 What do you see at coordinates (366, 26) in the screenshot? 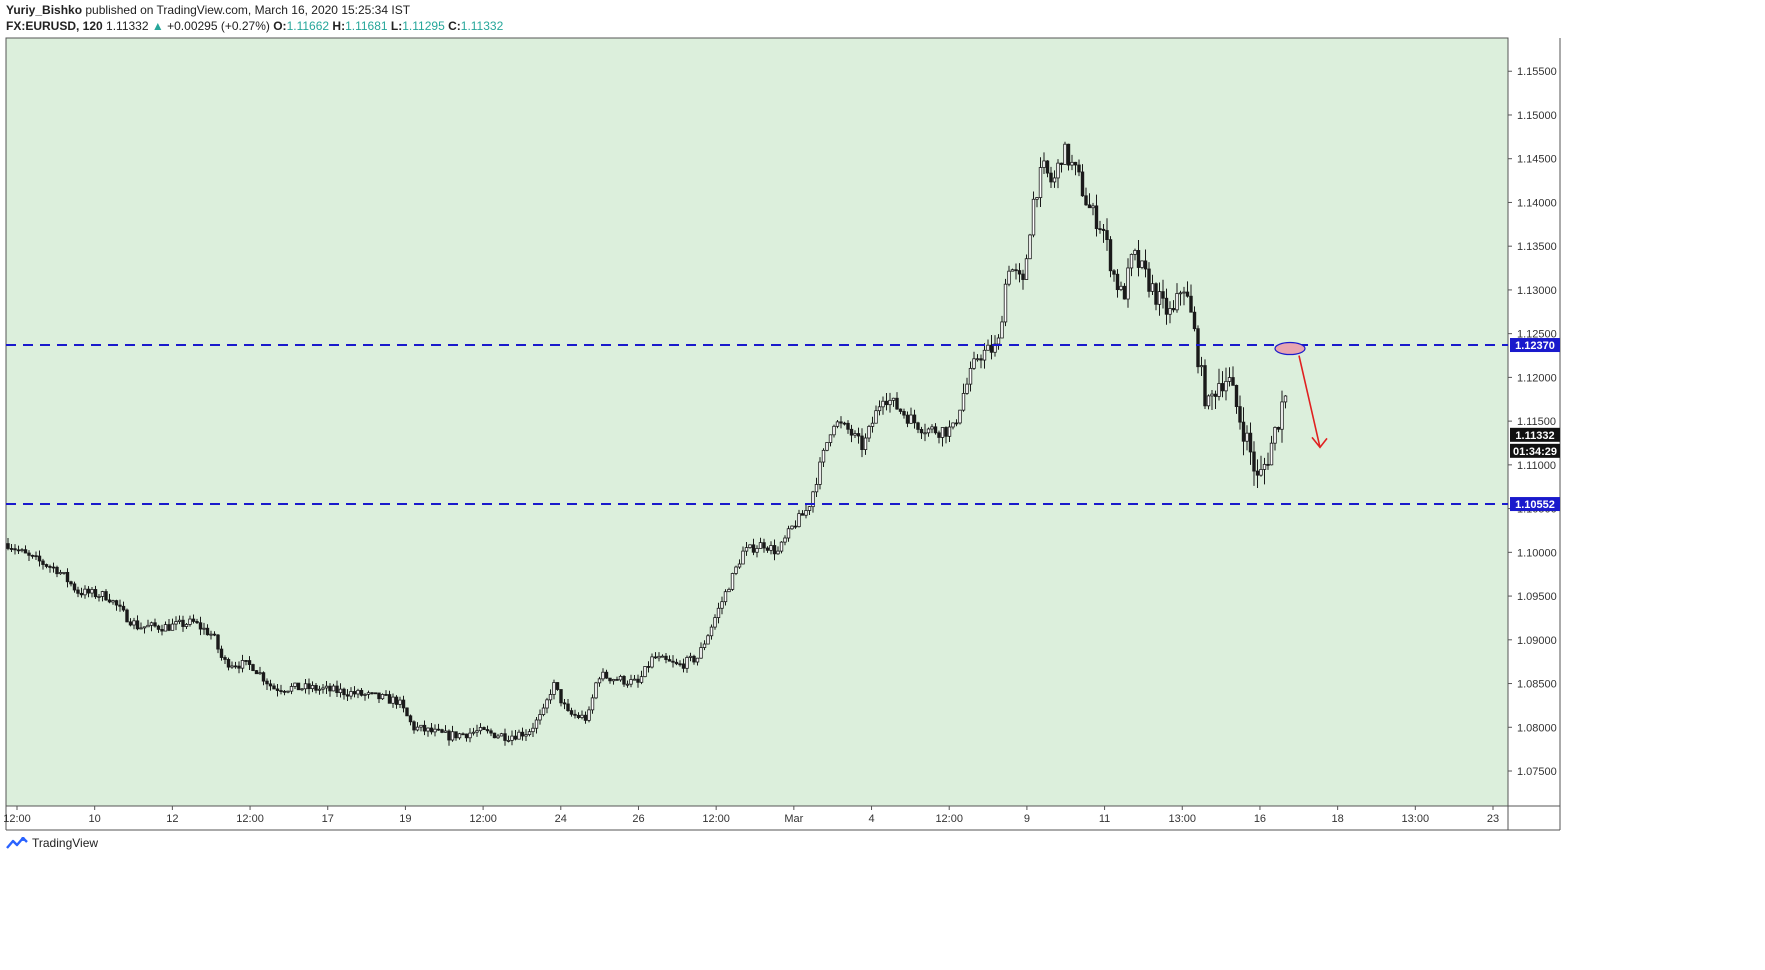
I see `high-value: 1.11681` at bounding box center [366, 26].